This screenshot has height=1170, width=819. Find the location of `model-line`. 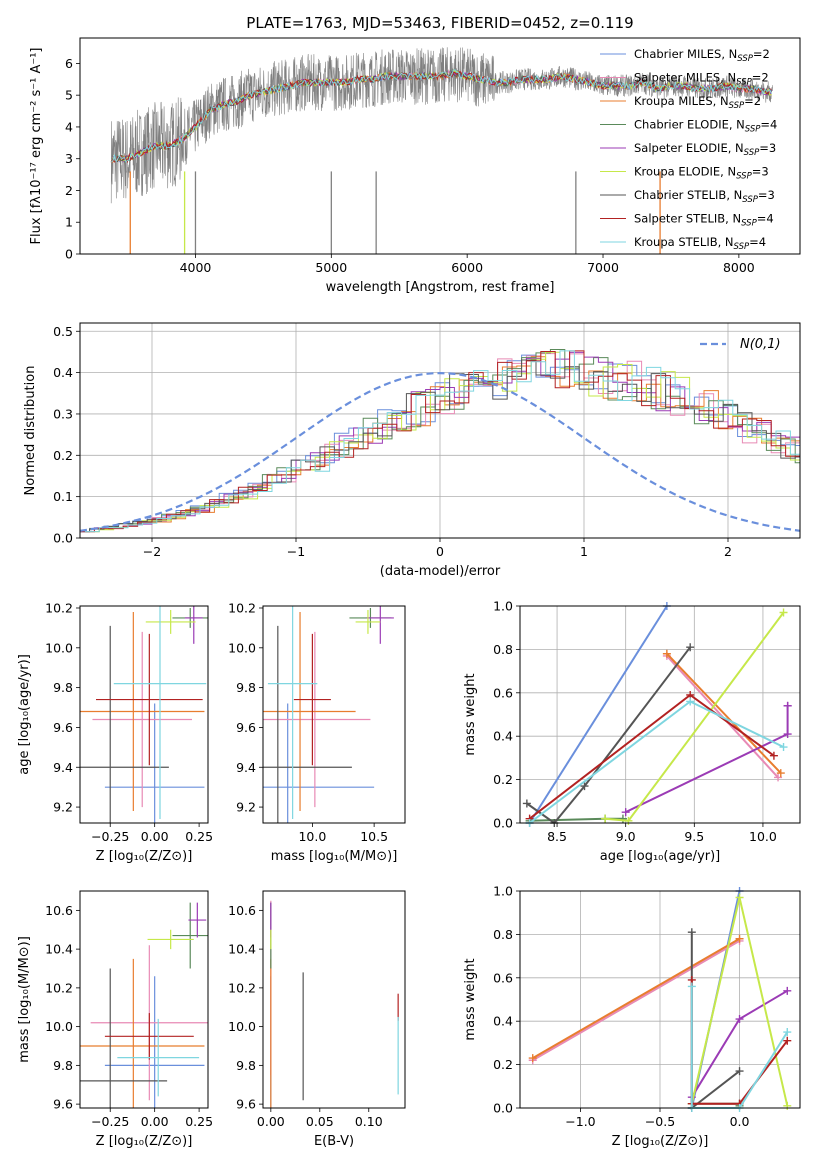

model-line is located at coordinates (441, 116).